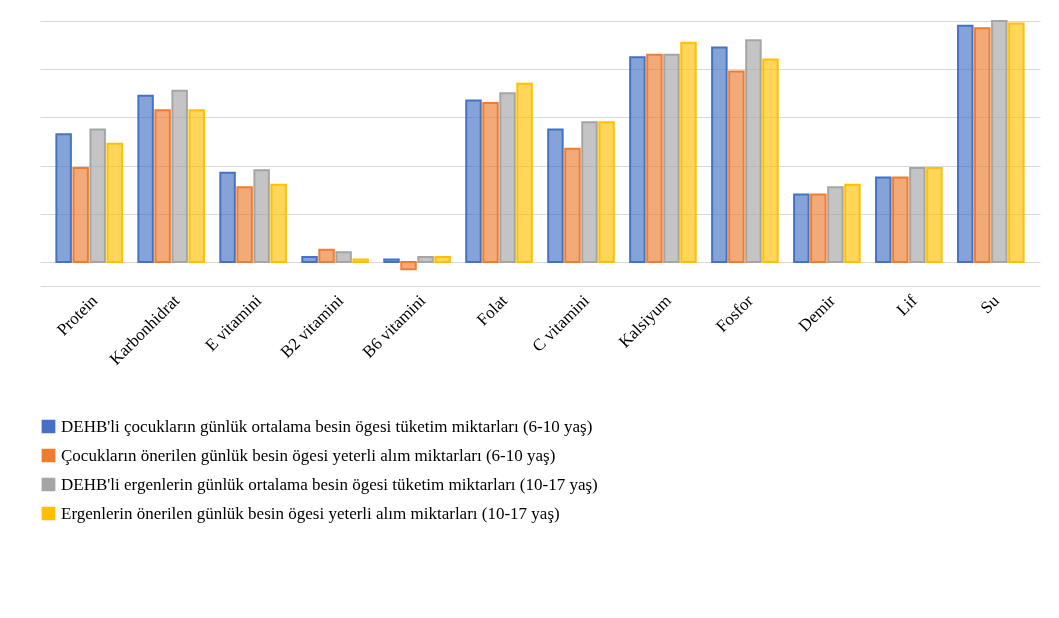 This screenshot has height=618, width=1059. Describe the element at coordinates (329, 484) in the screenshot. I see `legend-label: DEHB'li ergenlerin günlük ortalama besin ögesi tüketim miktarları (10-17 yaş)` at that location.